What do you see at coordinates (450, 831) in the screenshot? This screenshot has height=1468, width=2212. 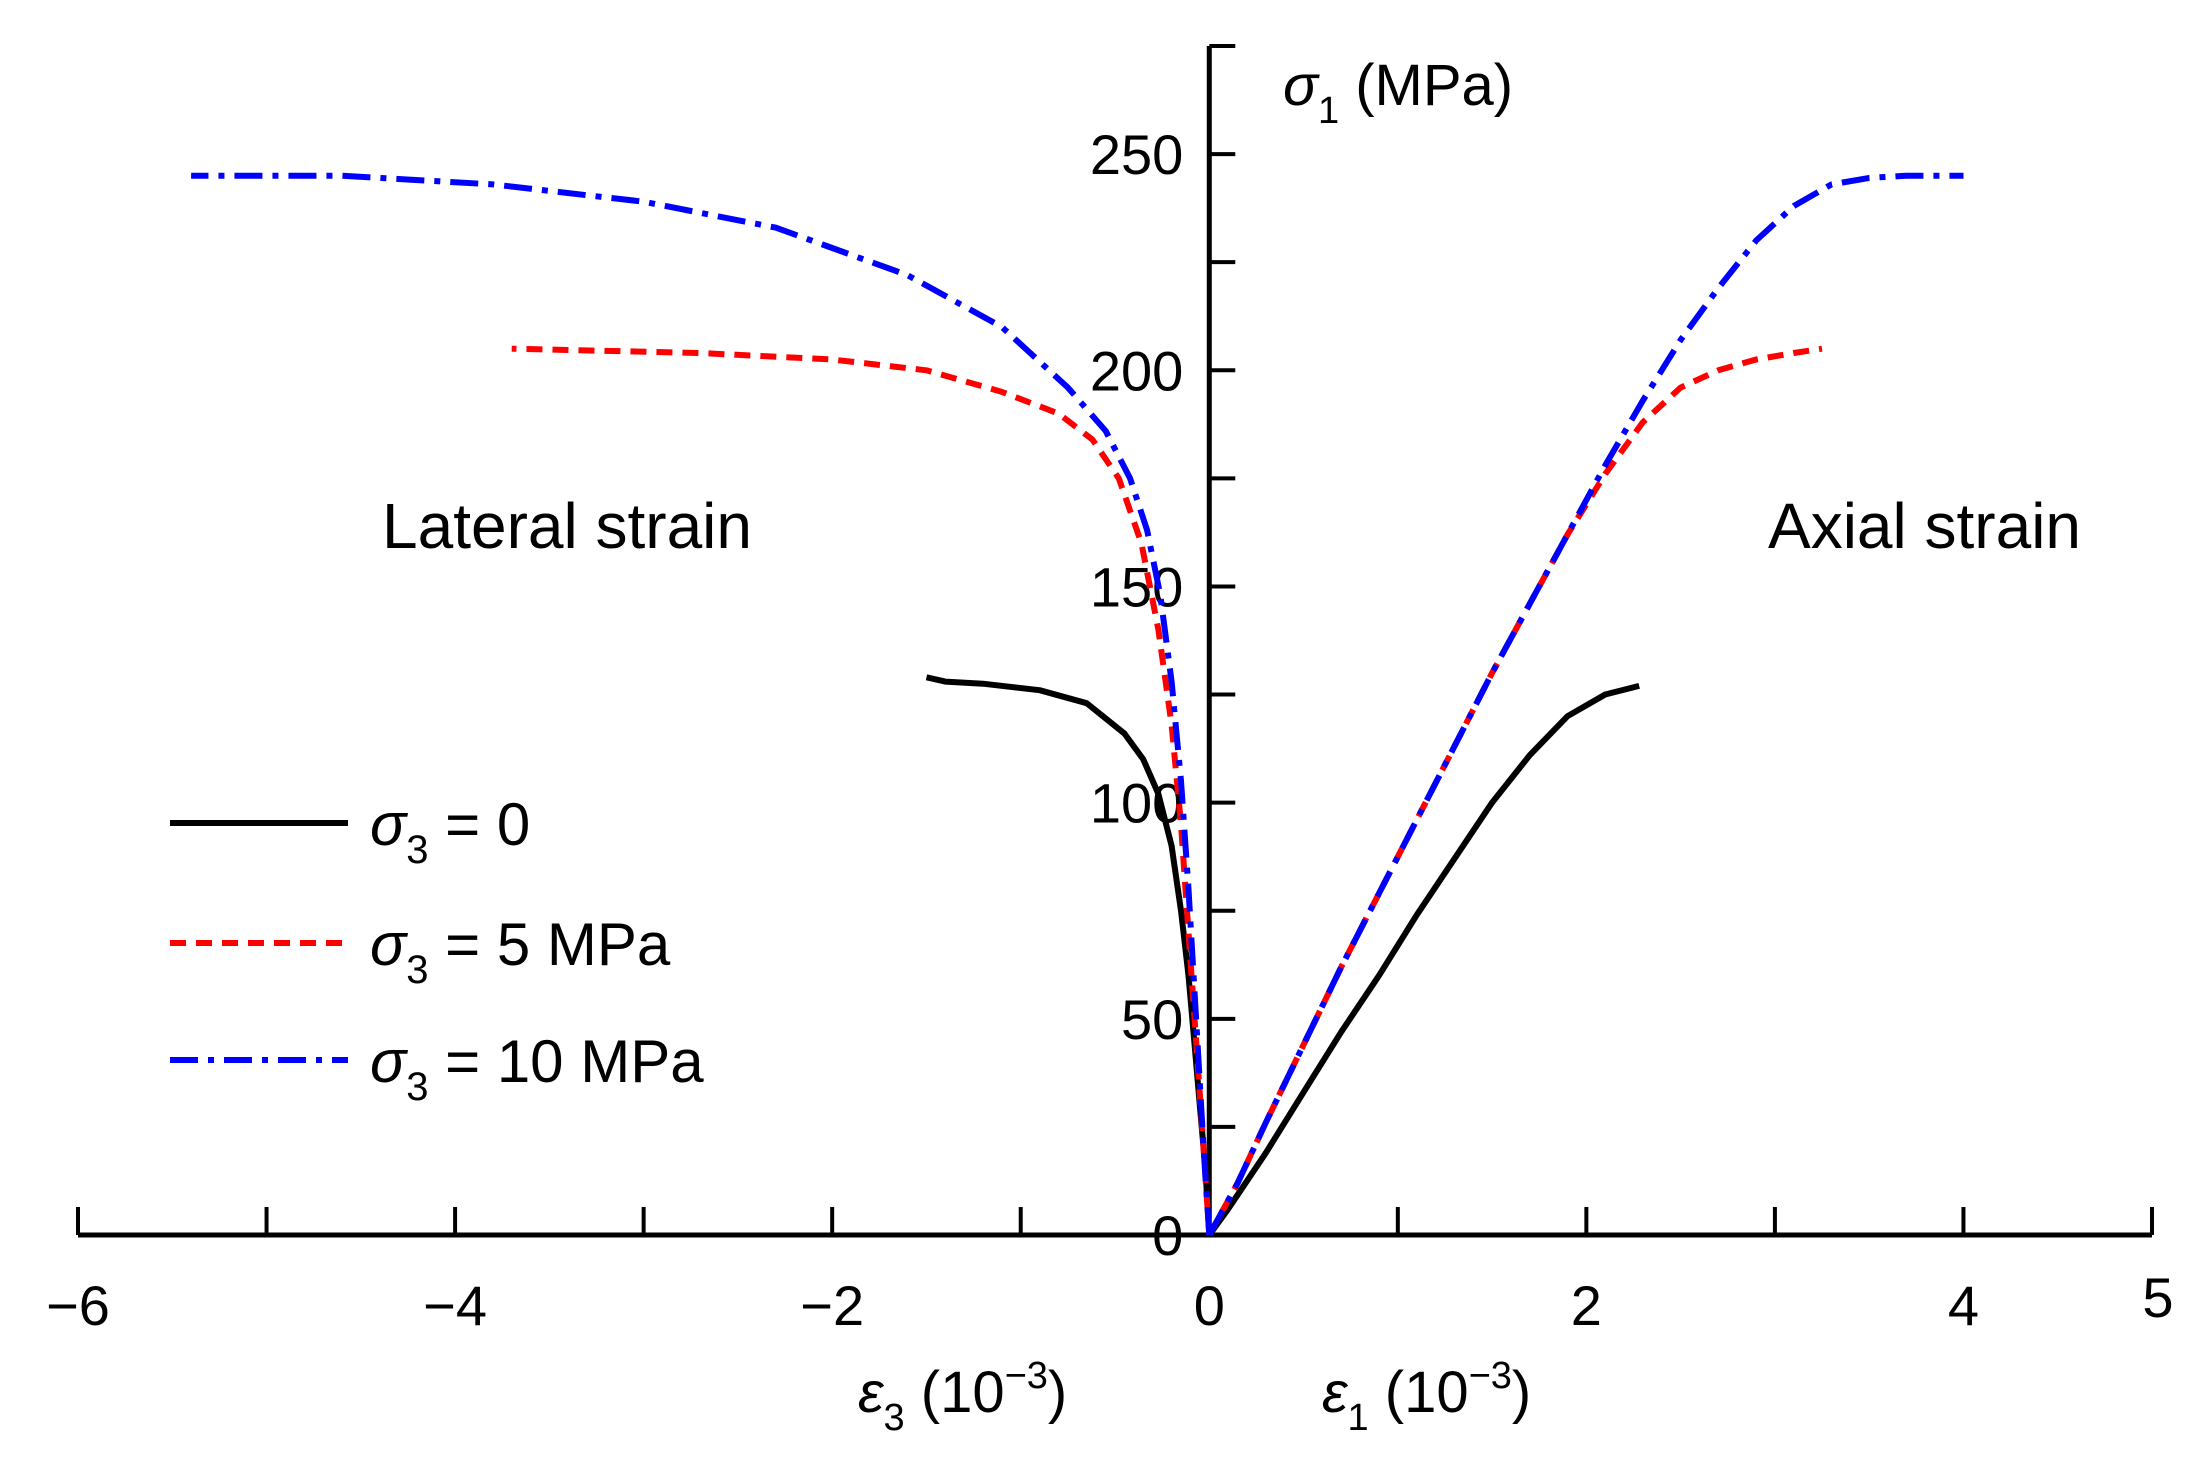 I see `legend-label: σ3 = 0` at bounding box center [450, 831].